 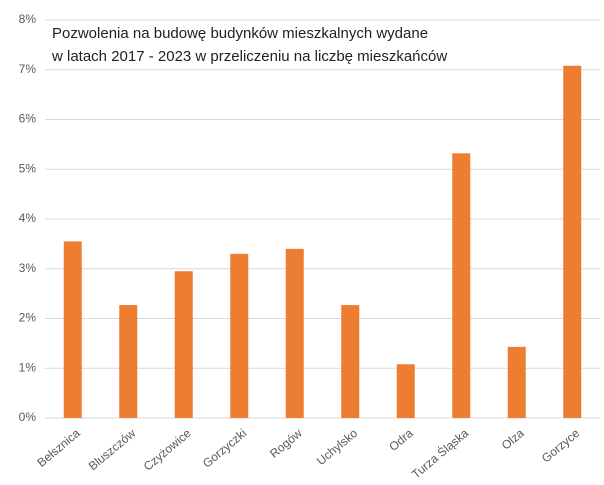 What do you see at coordinates (286, 443) in the screenshot?
I see `x-tick-label: Rogów` at bounding box center [286, 443].